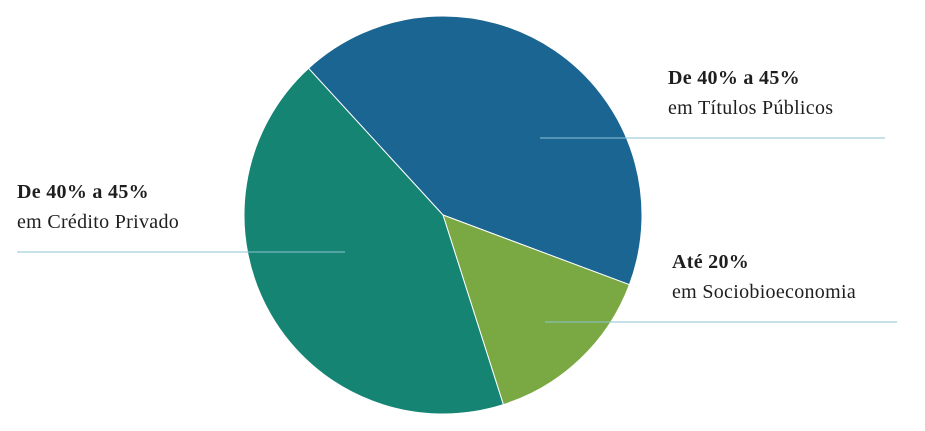 The image size is (925, 431). Describe the element at coordinates (750, 108) in the screenshot. I see `slice-label: em Títulos Públicos` at that location.